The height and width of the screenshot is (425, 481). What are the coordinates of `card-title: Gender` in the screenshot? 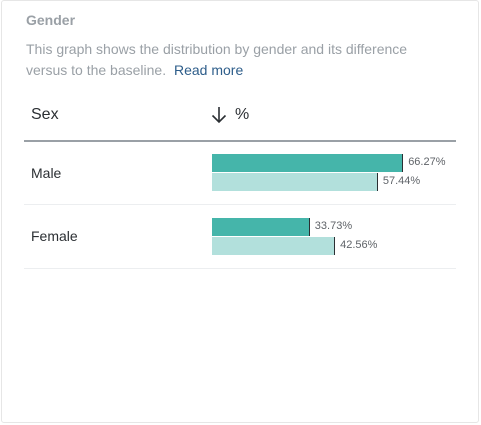 It's located at (51, 20).